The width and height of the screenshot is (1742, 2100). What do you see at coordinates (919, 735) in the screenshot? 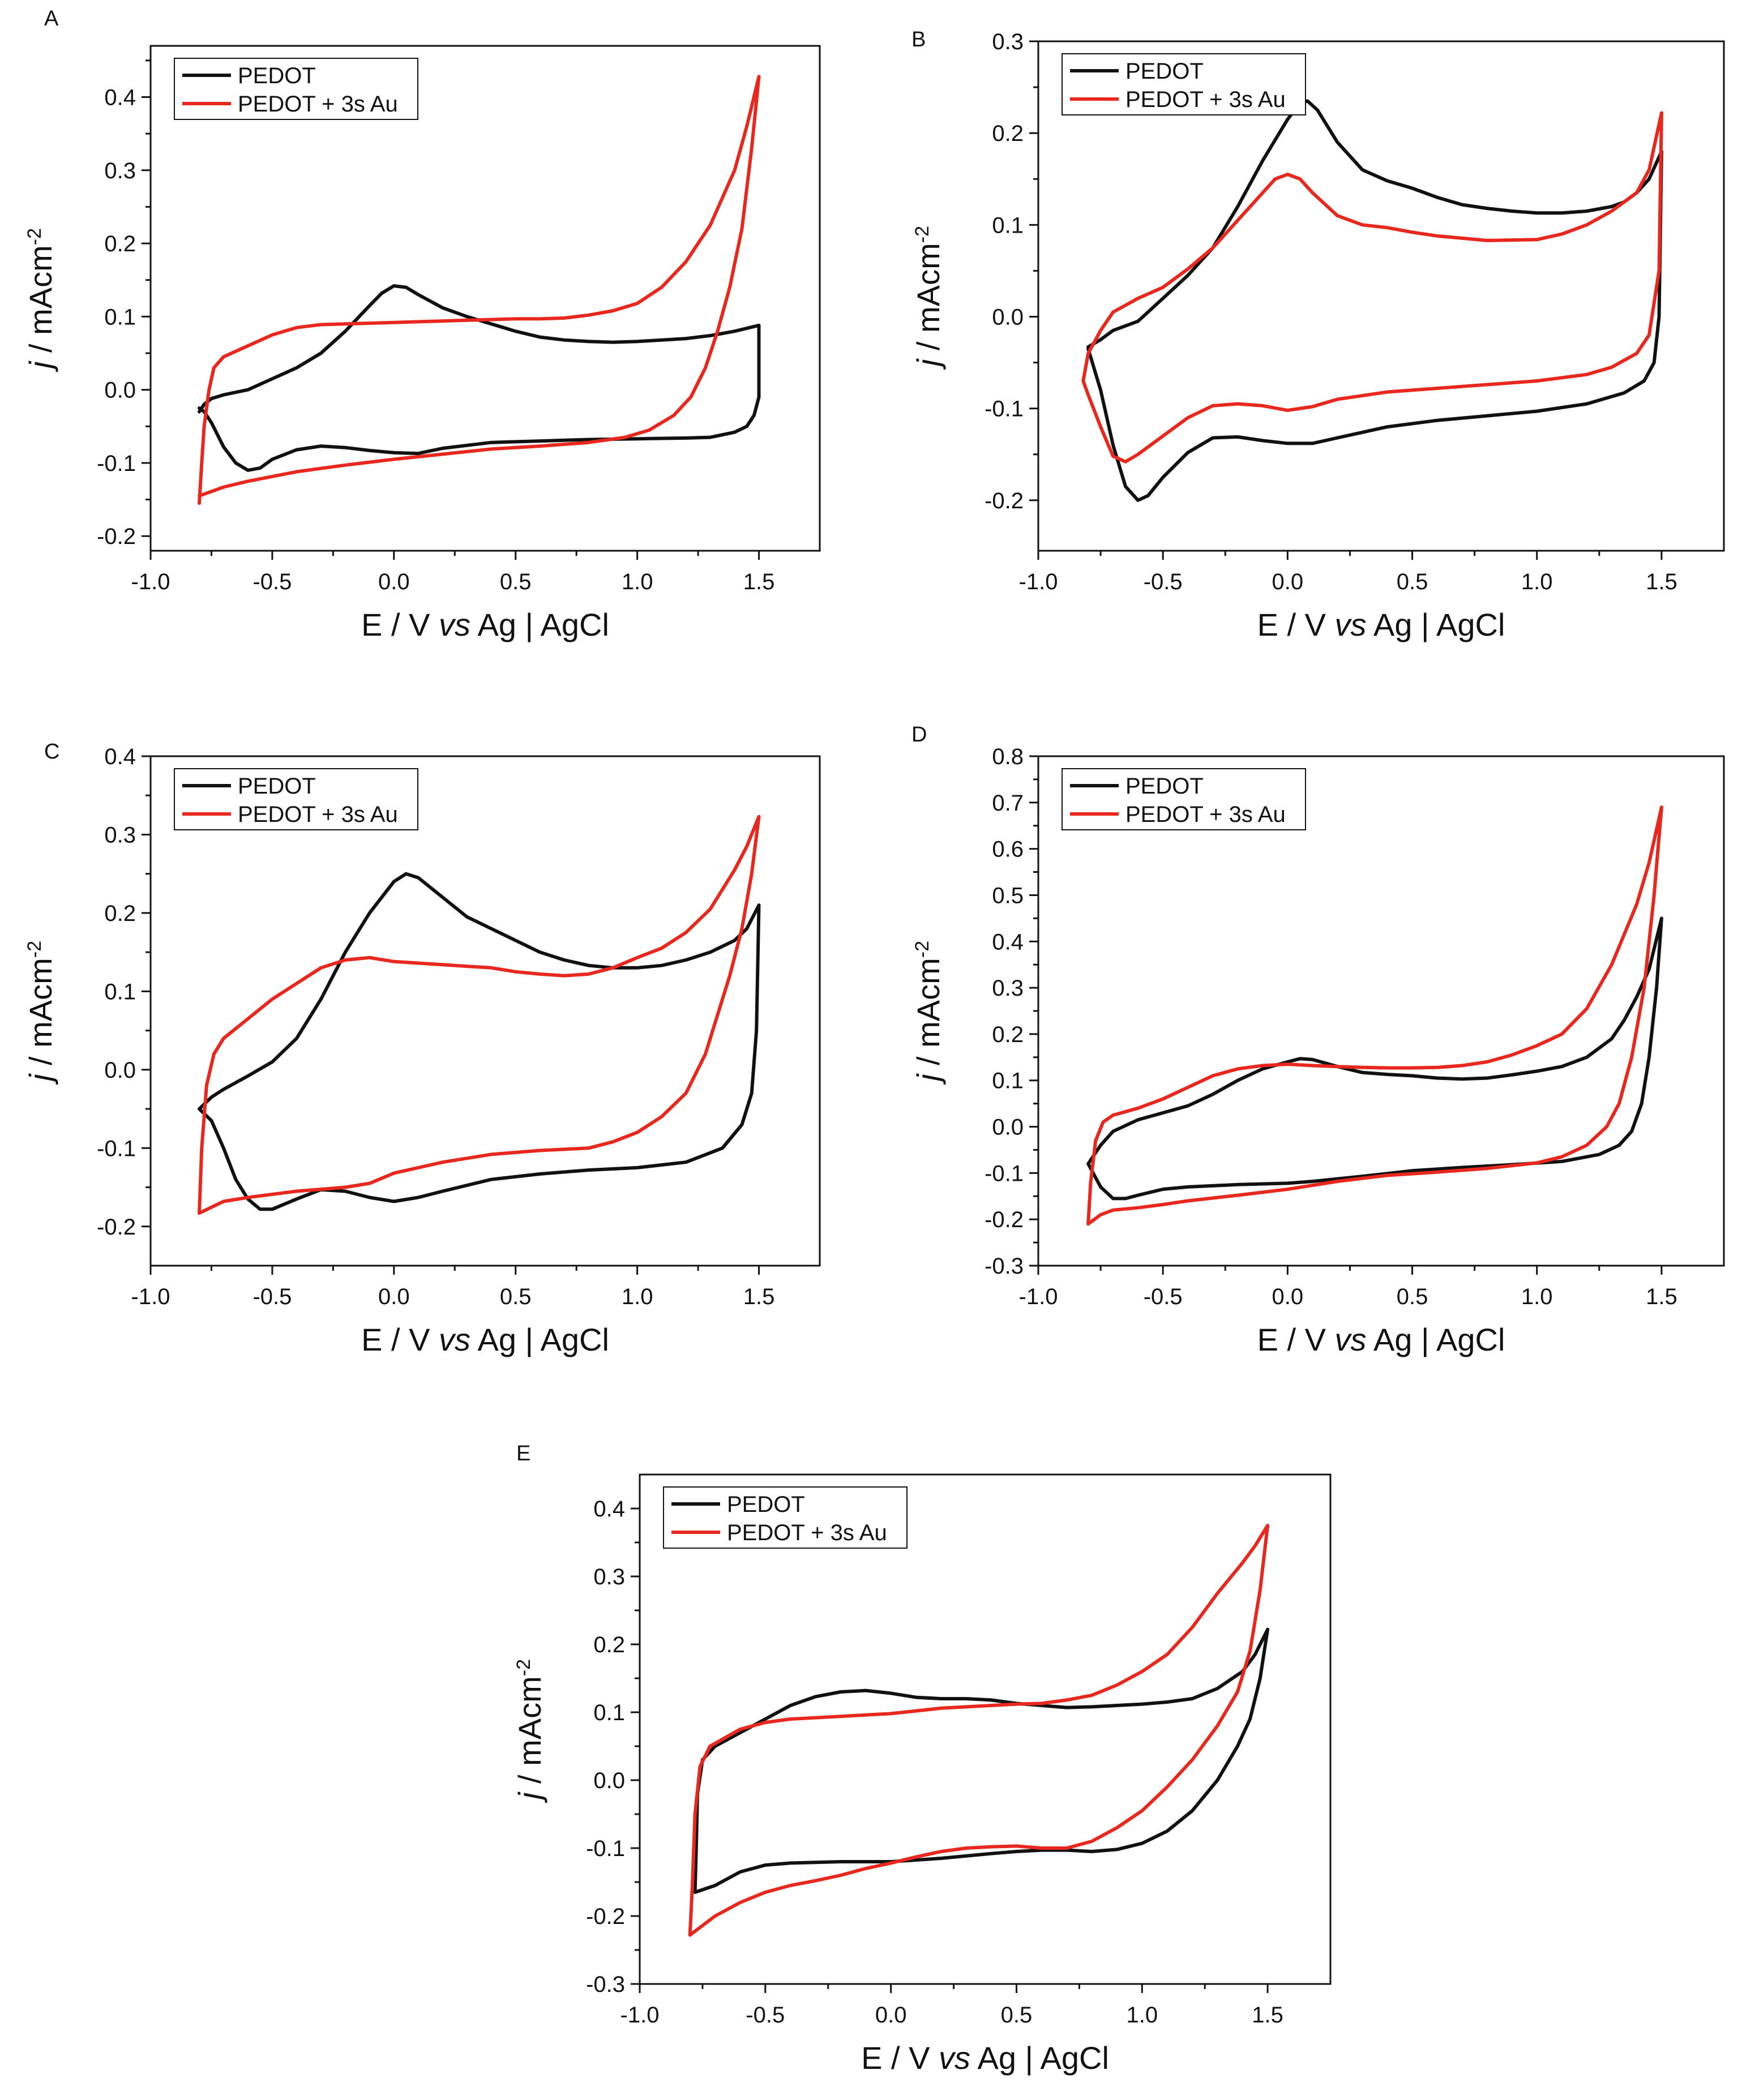
I see `panel-letter: D` at bounding box center [919, 735].